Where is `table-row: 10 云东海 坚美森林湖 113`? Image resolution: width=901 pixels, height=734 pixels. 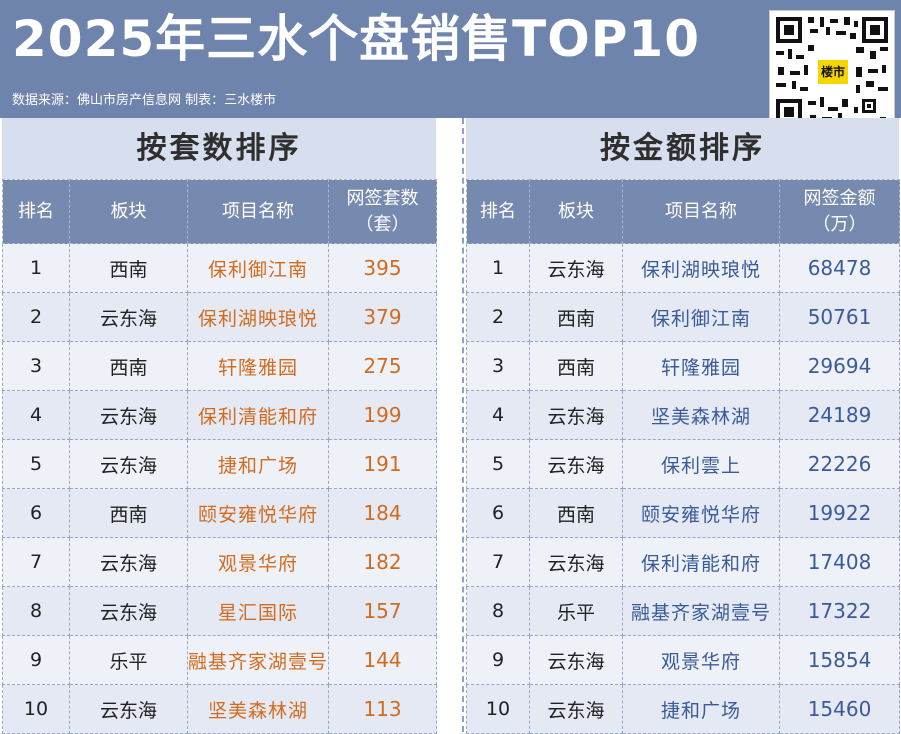
table-row: 10 云东海 坚美森林湖 113 is located at coordinates (219, 709).